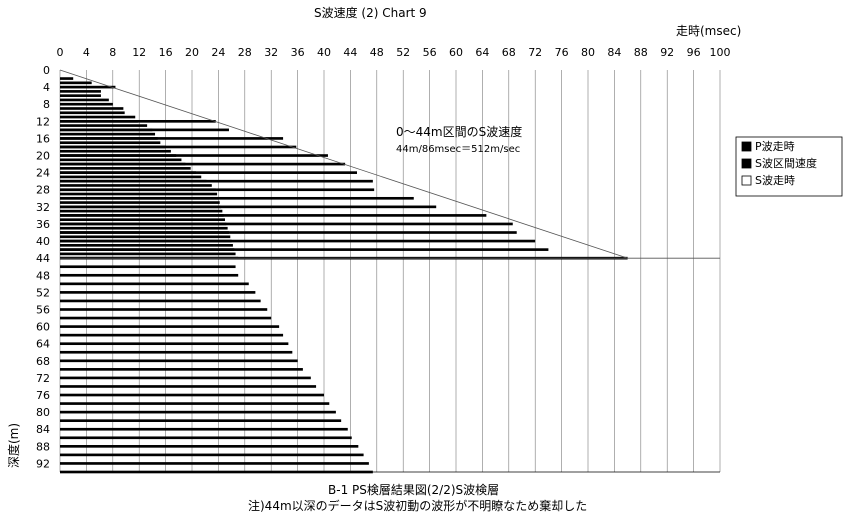 Image resolution: width=844 pixels, height=523 pixels. I want to click on x-tick-label: 0, so click(60, 52).